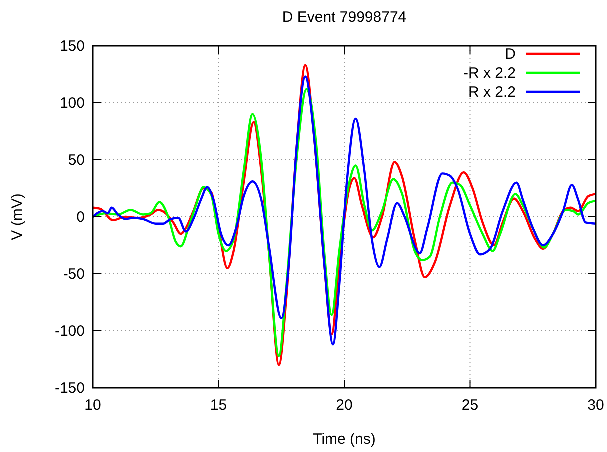 The height and width of the screenshot is (452, 607). Describe the element at coordinates (219, 405) in the screenshot. I see `x-tick-label: 15` at that location.